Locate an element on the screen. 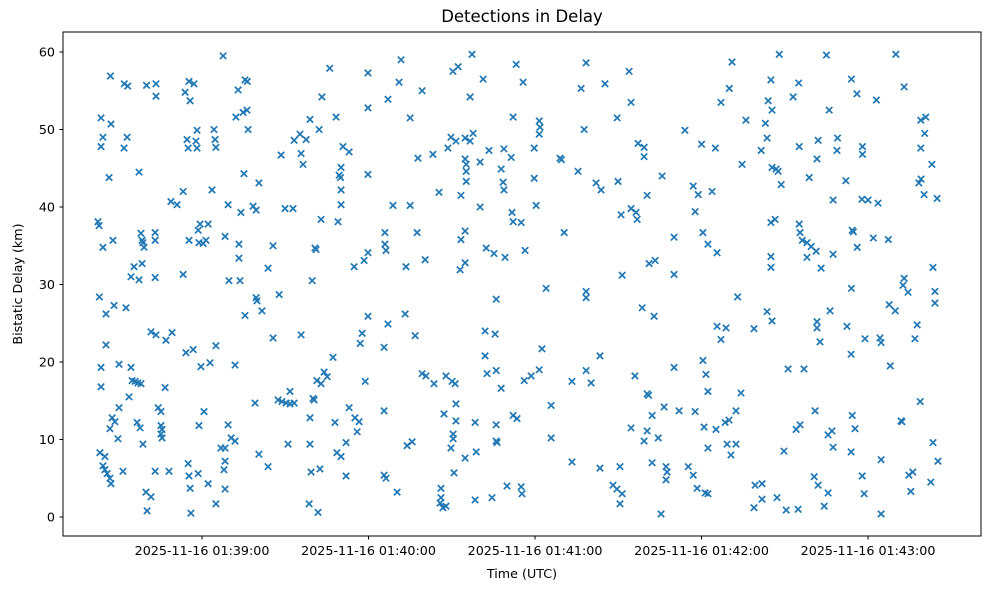 The image size is (989, 594). y-axis-label: Bistatic Delay (km) is located at coordinates (17, 283).